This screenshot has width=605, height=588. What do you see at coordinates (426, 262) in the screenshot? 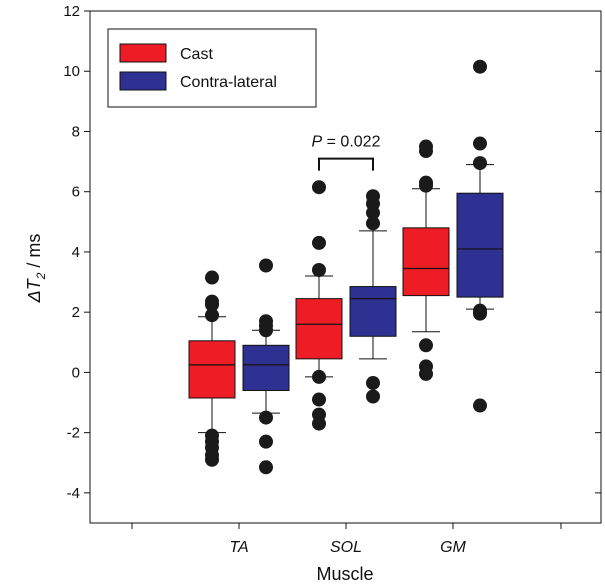
I see `box-cast-gm` at bounding box center [426, 262].